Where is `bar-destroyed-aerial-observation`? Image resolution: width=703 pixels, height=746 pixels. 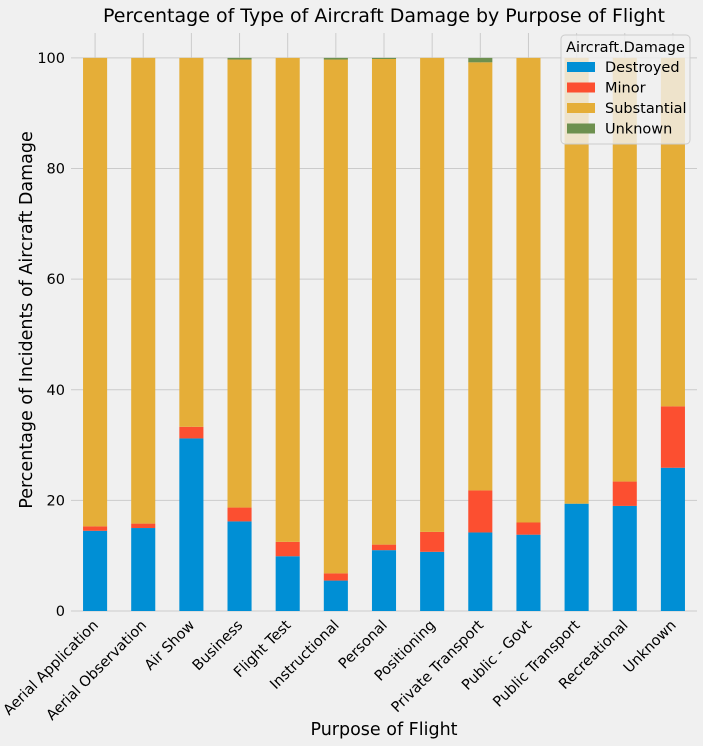 bar-destroyed-aerial-observation is located at coordinates (143, 569).